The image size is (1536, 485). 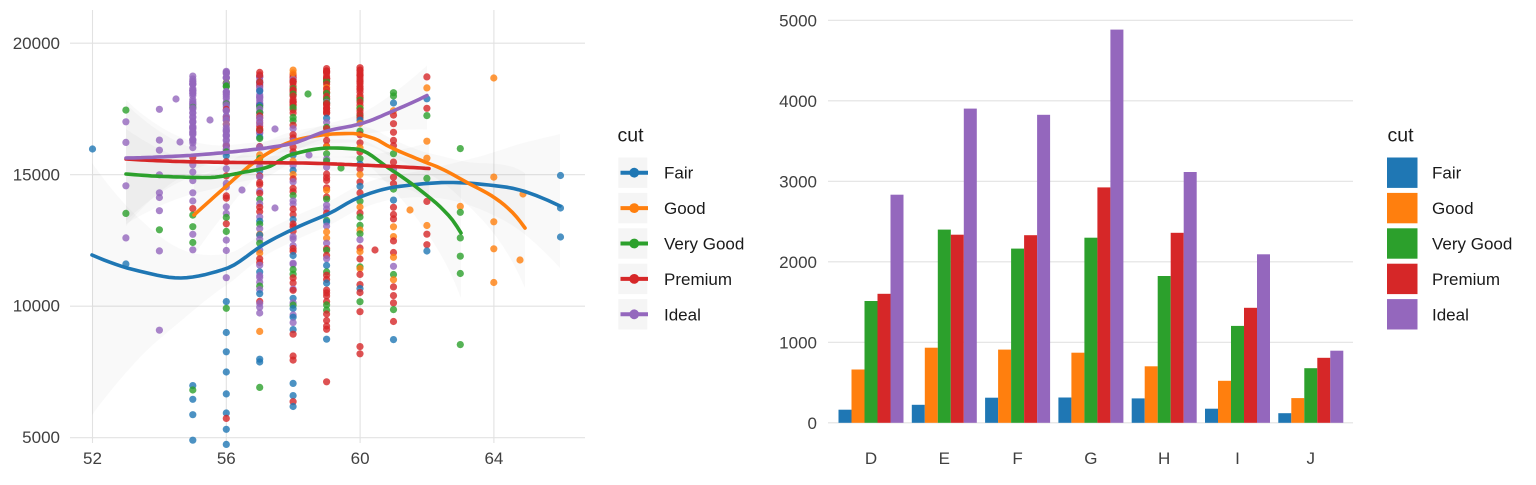 I want to click on svg-text: D, so click(x=871, y=458).